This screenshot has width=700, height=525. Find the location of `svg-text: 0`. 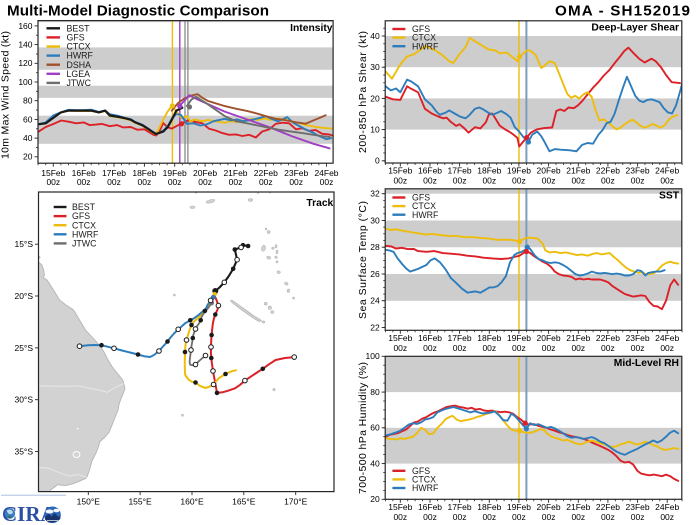

svg-text: 0 is located at coordinates (377, 161).